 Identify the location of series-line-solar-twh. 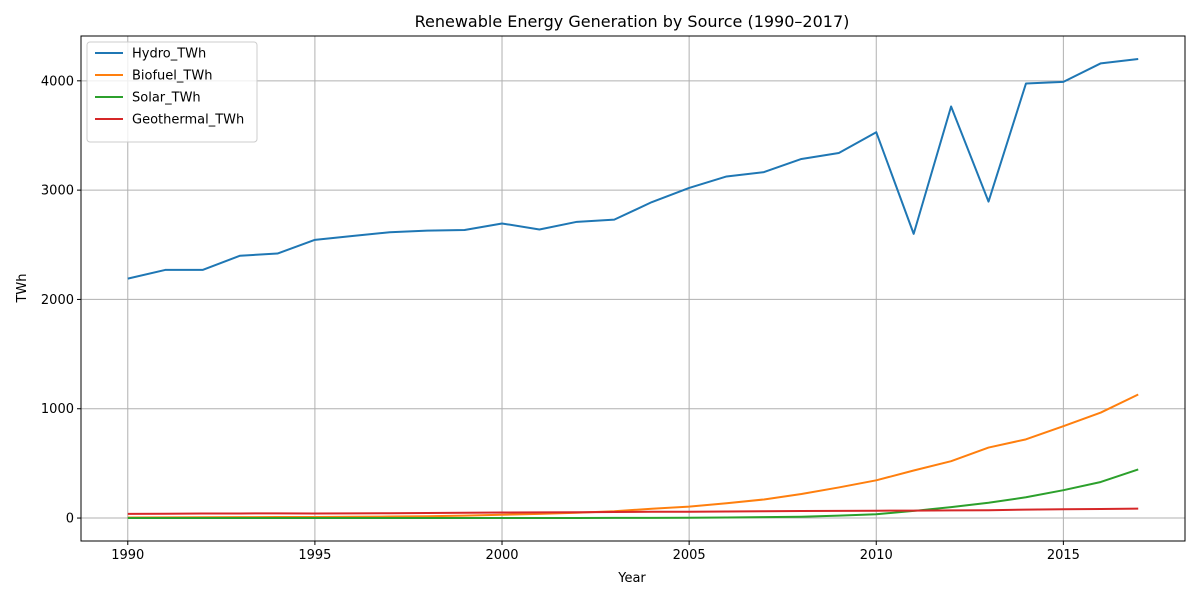
(633, 494).